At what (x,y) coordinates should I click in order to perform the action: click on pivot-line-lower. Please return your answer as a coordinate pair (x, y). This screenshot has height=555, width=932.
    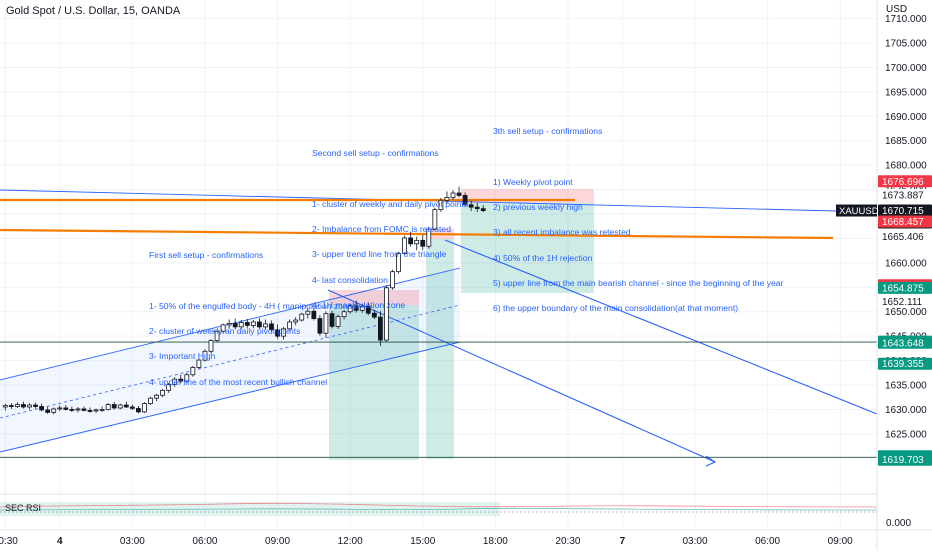
    Looking at the image, I should click on (417, 234).